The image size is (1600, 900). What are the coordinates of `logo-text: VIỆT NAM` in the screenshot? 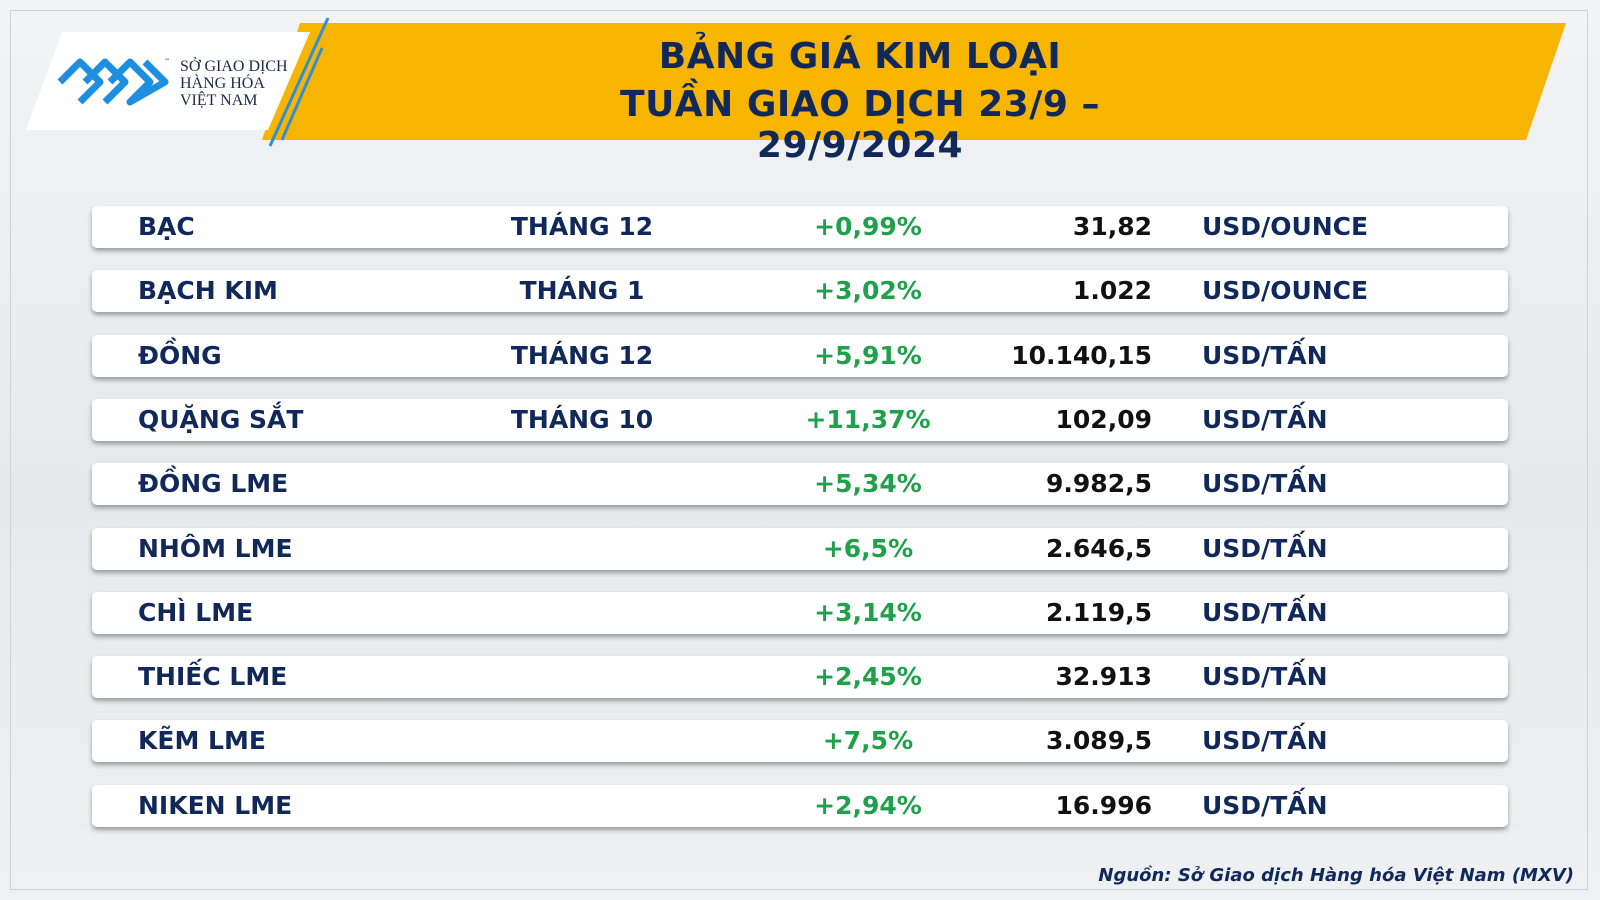 It's located at (219, 100).